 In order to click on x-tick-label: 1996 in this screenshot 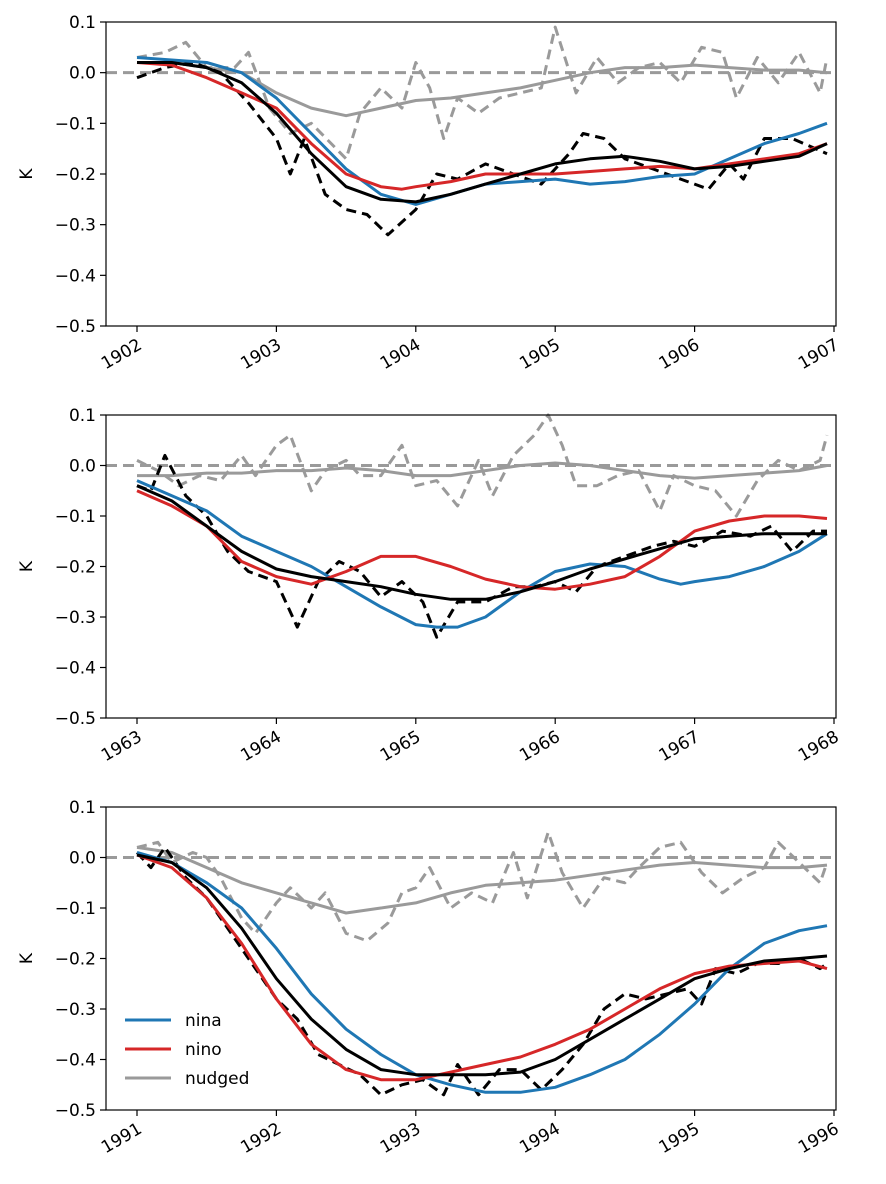, I will do `click(818, 1138)`.